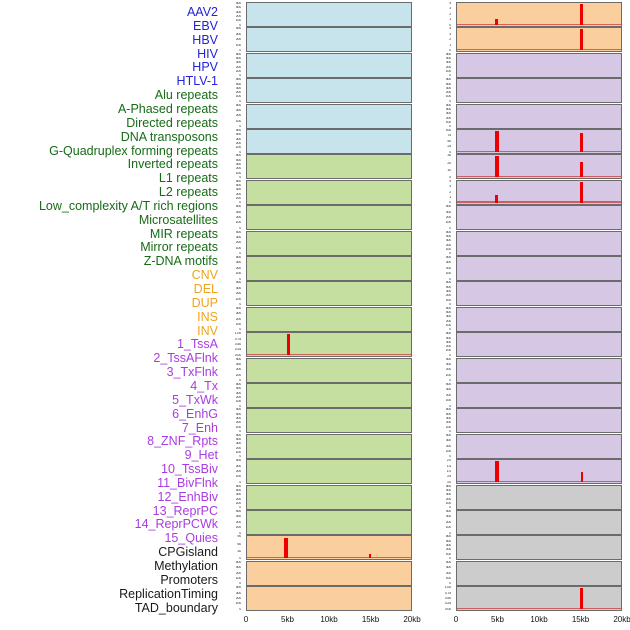 Image resolution: width=630 pixels, height=630 pixels. I want to click on y-tick-label: 75, so click(449, 136).